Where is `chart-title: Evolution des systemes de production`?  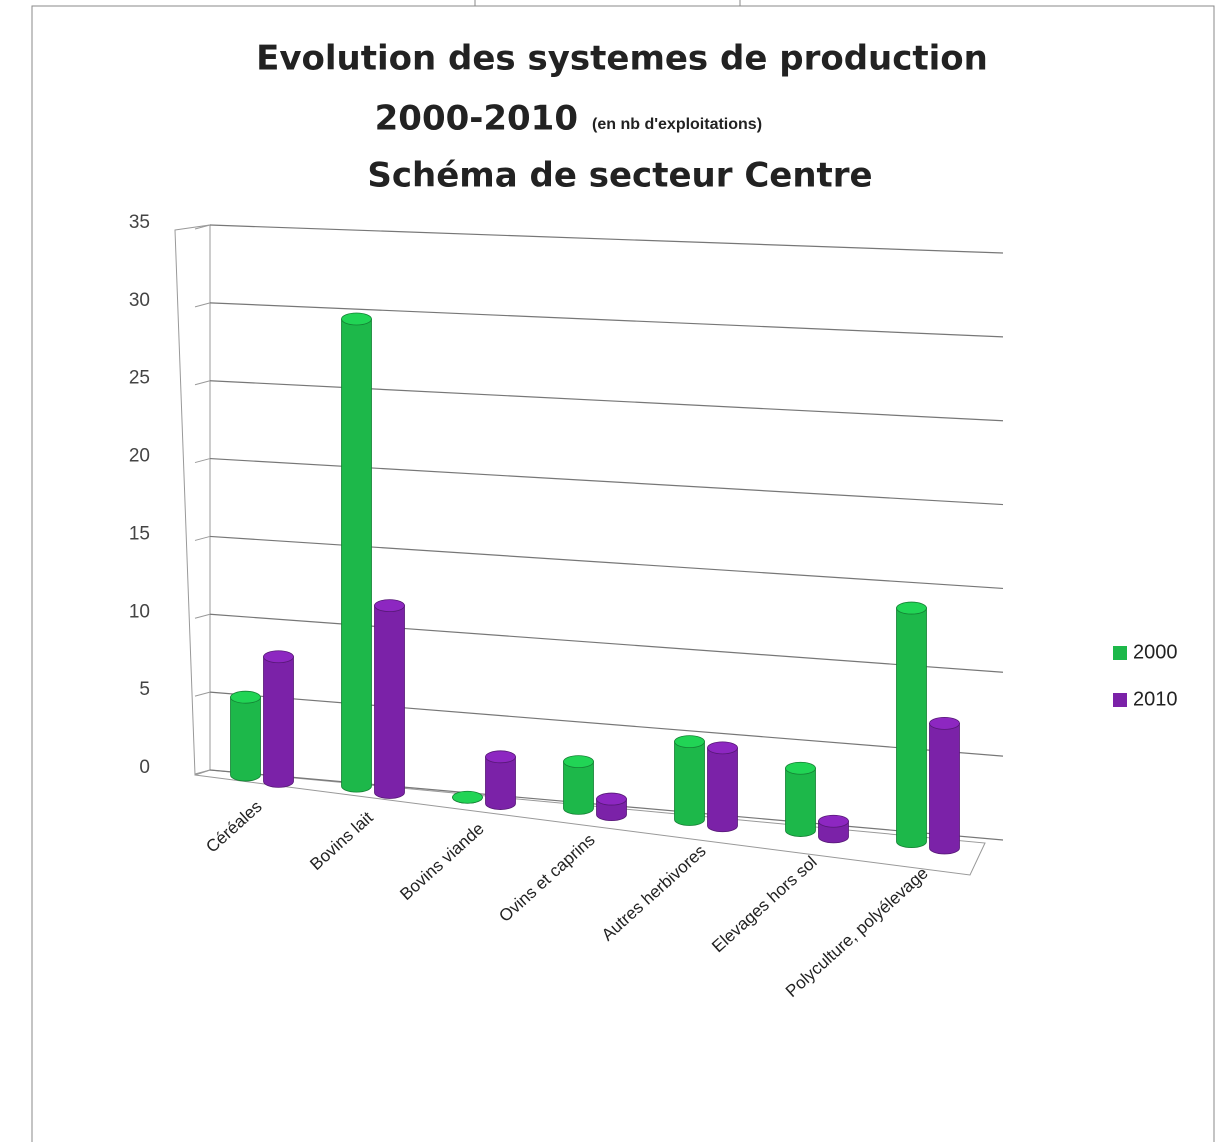 chart-title: Evolution des systemes de production is located at coordinates (622, 59).